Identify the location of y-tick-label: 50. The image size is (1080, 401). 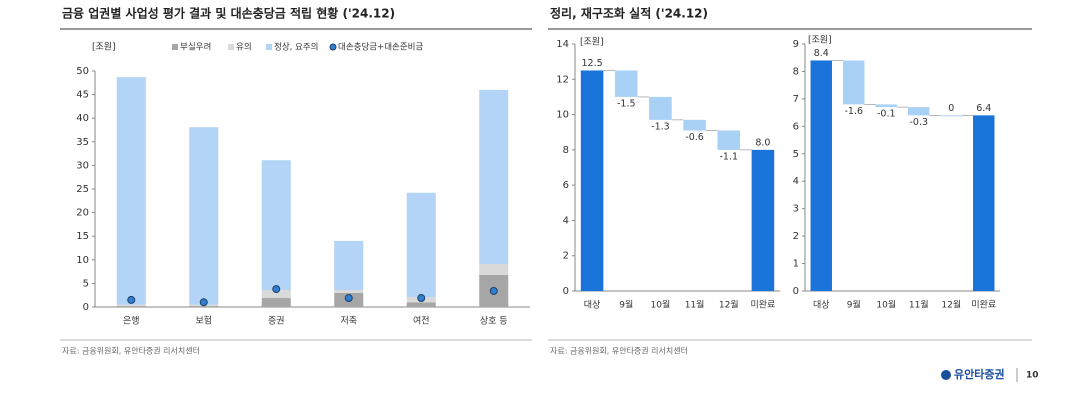
(82, 71).